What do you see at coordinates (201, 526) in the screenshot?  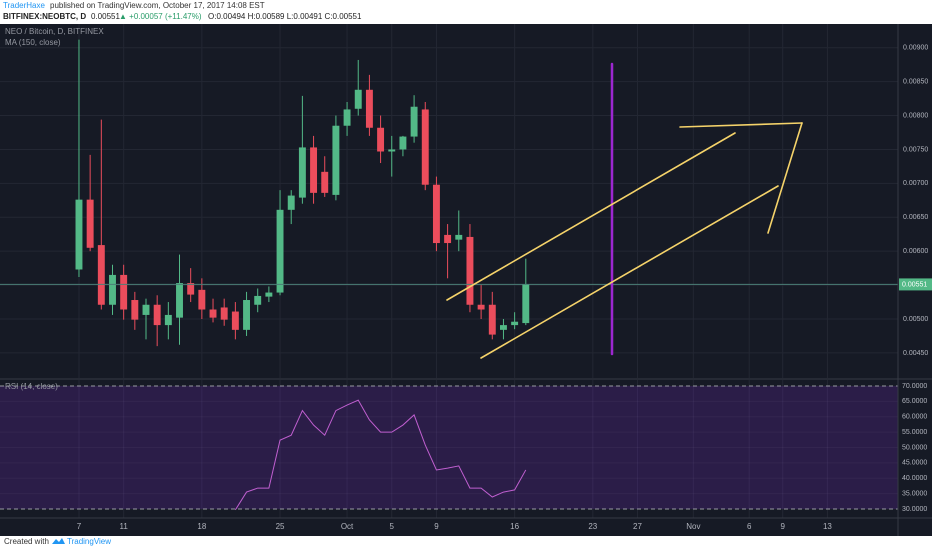 I see `x-tick-label: 18` at bounding box center [201, 526].